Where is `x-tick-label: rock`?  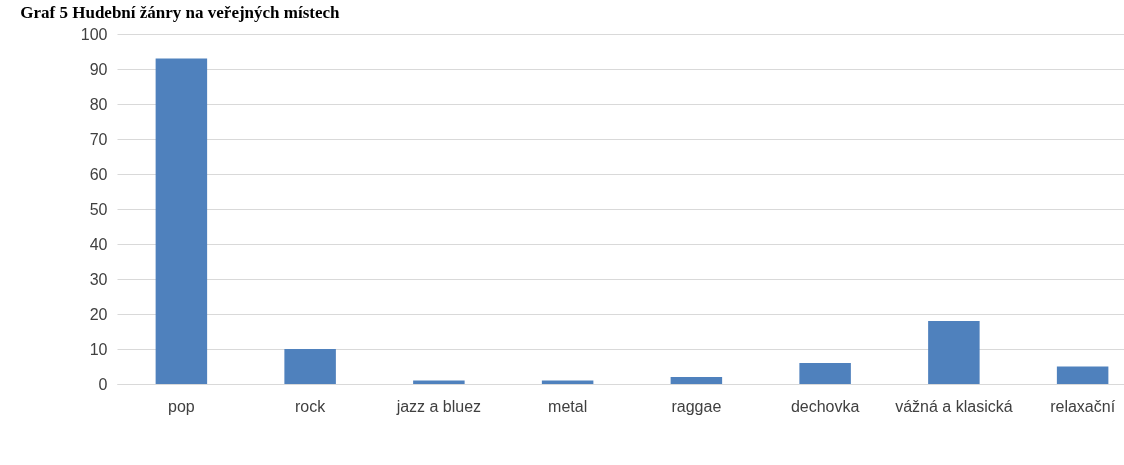 x-tick-label: rock is located at coordinates (311, 406).